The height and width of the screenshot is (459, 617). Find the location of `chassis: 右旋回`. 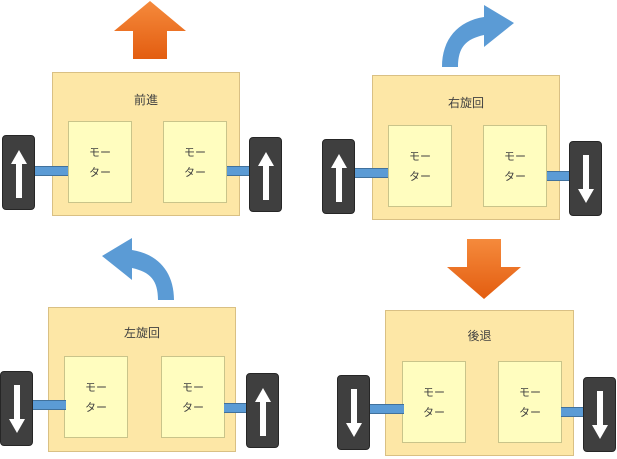

chassis: 右旋回 is located at coordinates (466, 147).